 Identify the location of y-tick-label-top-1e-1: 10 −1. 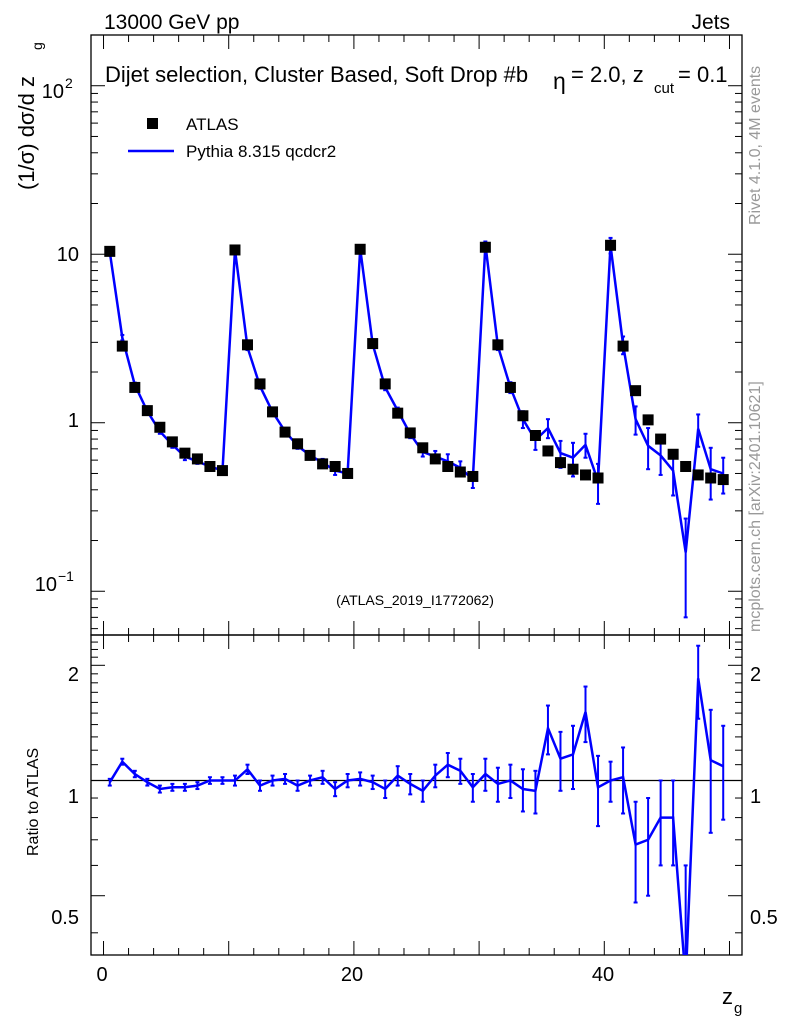
(54, 582).